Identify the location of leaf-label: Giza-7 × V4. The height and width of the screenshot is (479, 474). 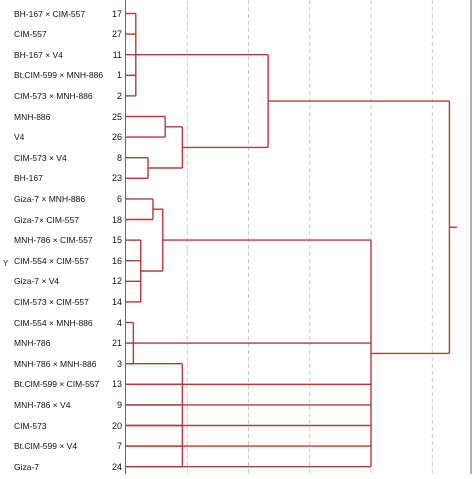
(37, 281).